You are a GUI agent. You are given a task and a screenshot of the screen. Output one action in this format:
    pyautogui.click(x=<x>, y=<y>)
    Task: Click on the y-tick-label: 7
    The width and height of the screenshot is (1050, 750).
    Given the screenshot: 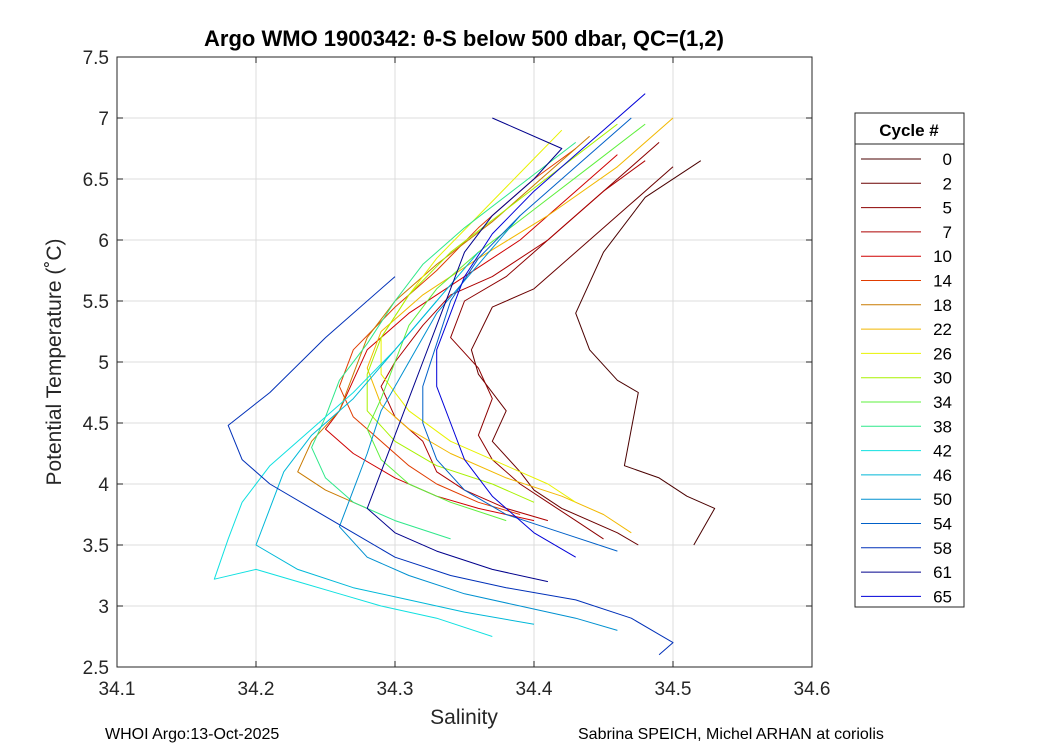 What is the action you would take?
    pyautogui.click(x=103, y=119)
    